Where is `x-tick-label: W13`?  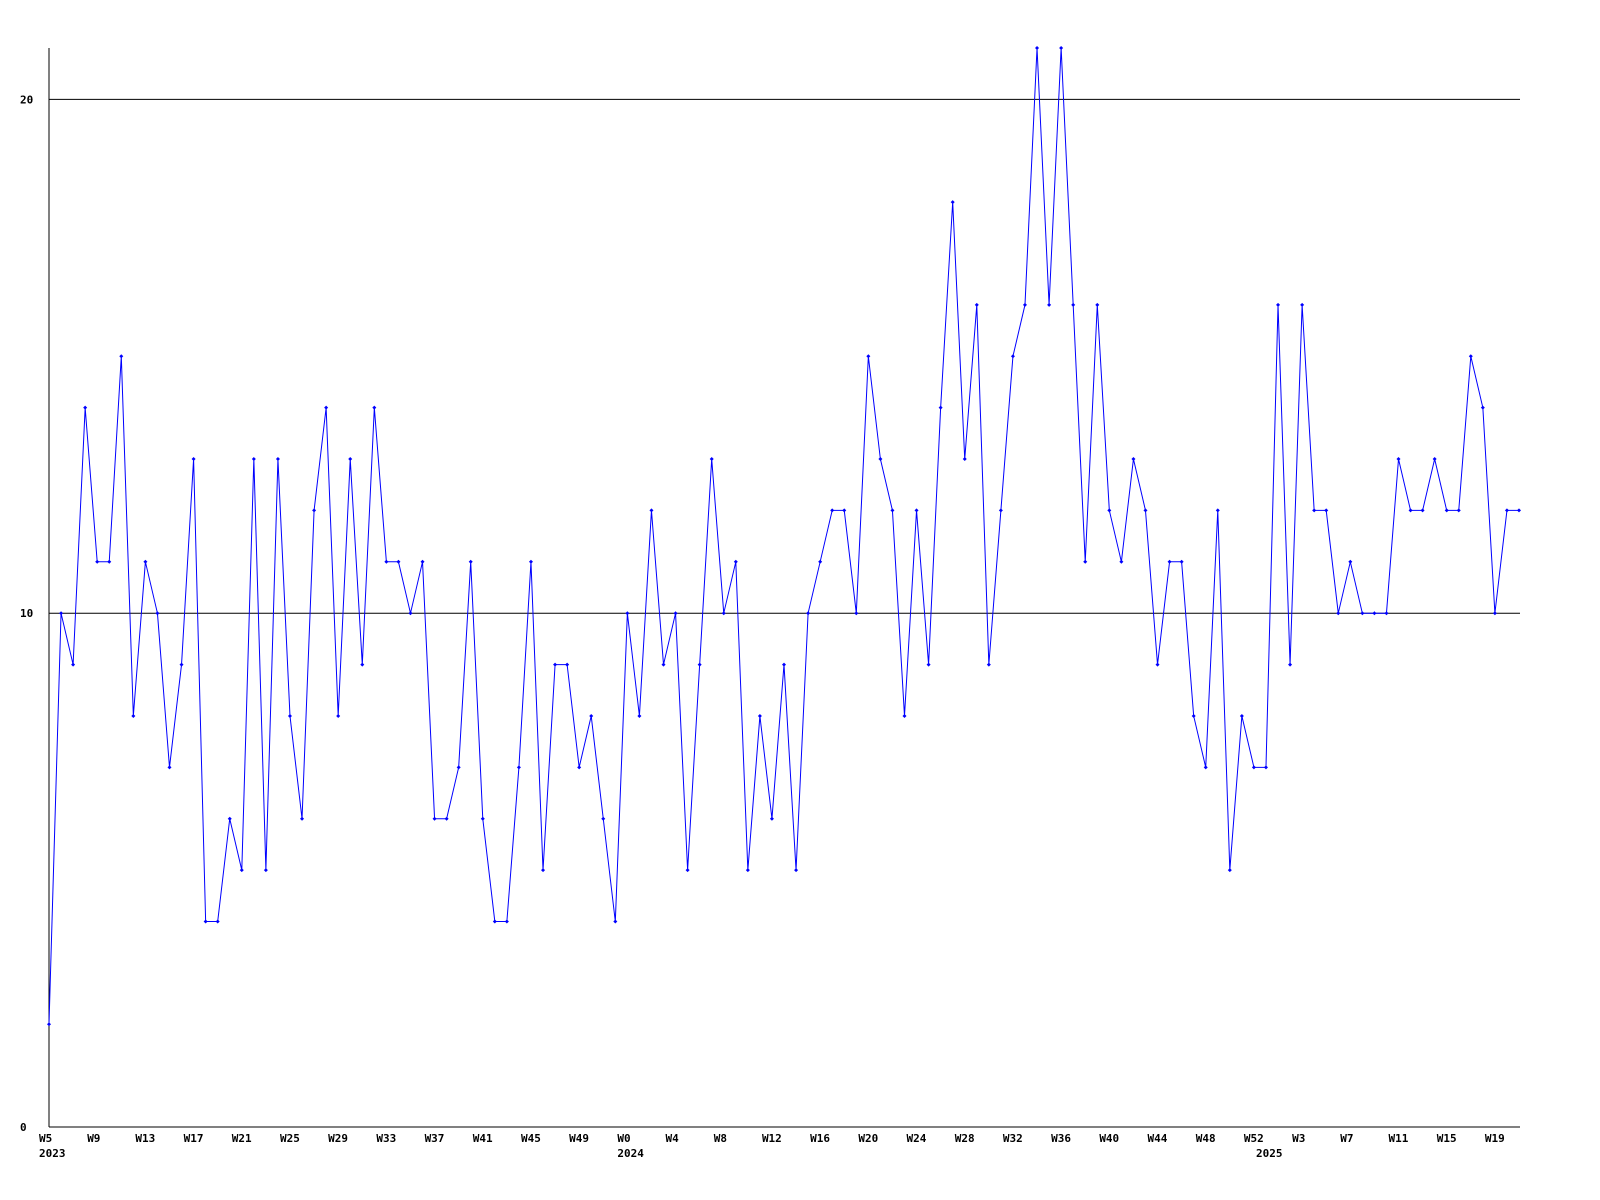
x-tick-label: W13 is located at coordinates (145, 1138).